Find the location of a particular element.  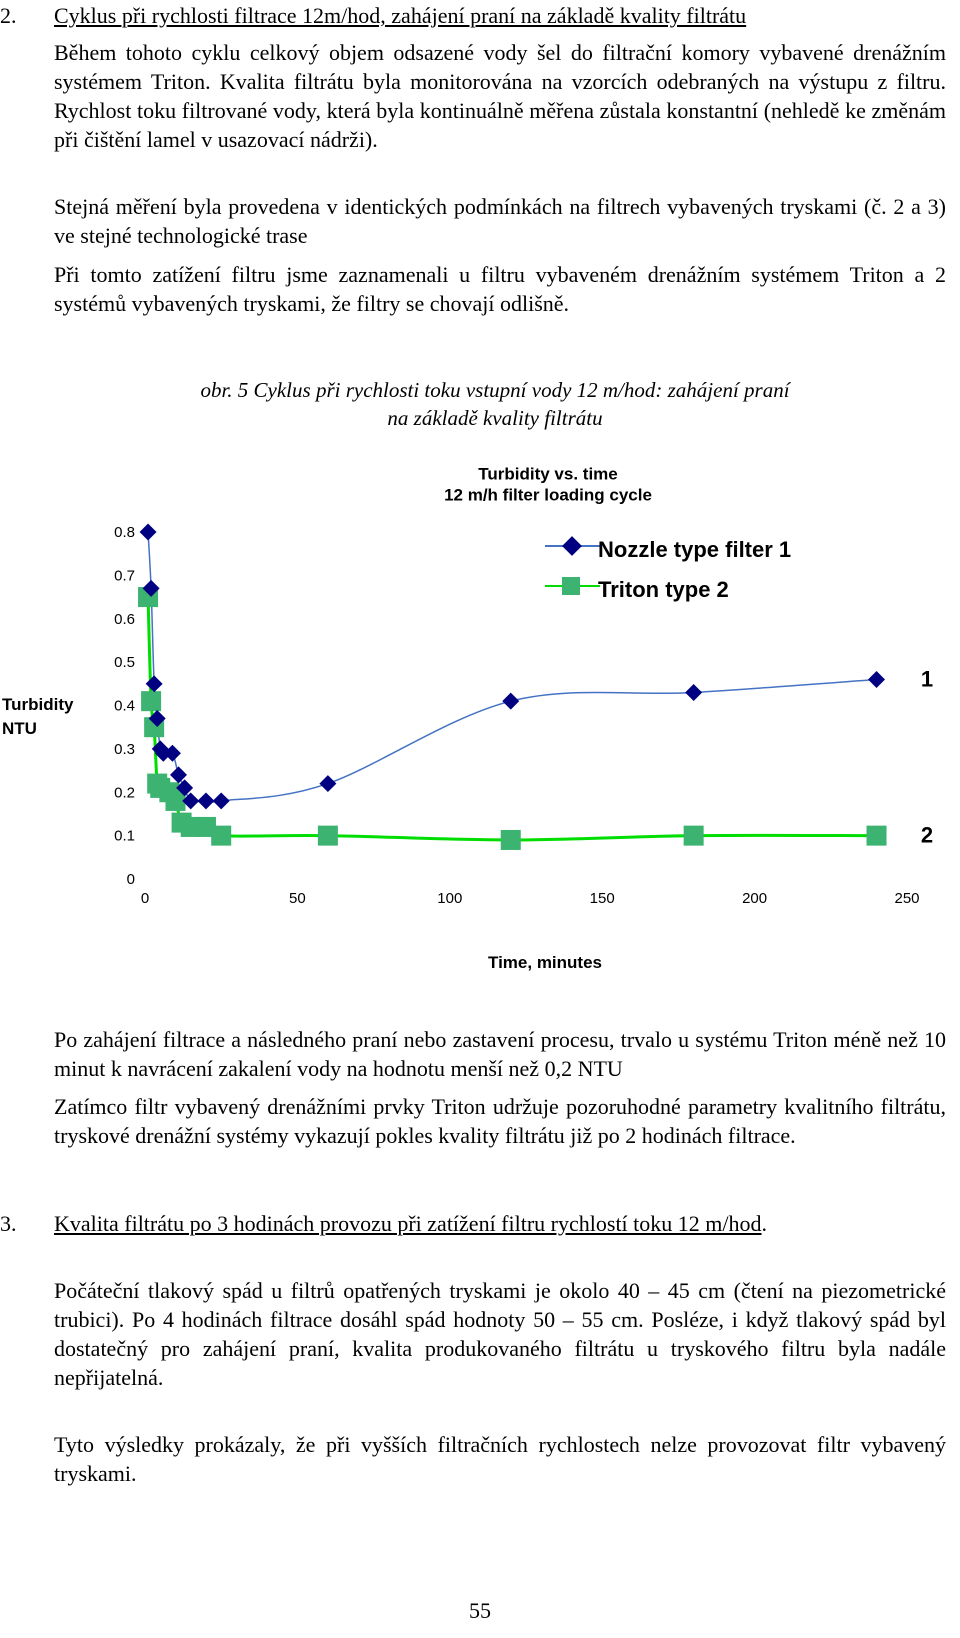

y-tick-label: 0.6 is located at coordinates (124, 619).